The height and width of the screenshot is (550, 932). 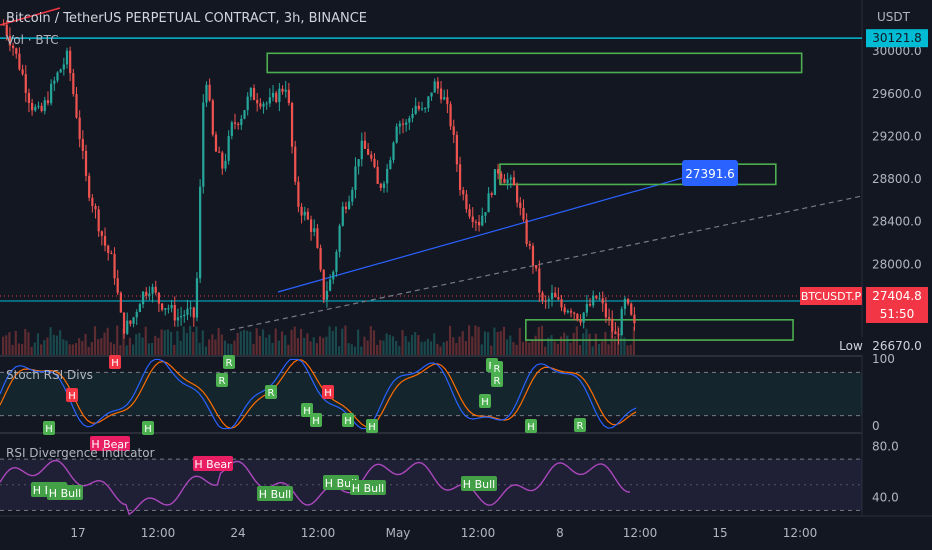 I want to click on time-tick-label: 24, so click(x=237, y=533).